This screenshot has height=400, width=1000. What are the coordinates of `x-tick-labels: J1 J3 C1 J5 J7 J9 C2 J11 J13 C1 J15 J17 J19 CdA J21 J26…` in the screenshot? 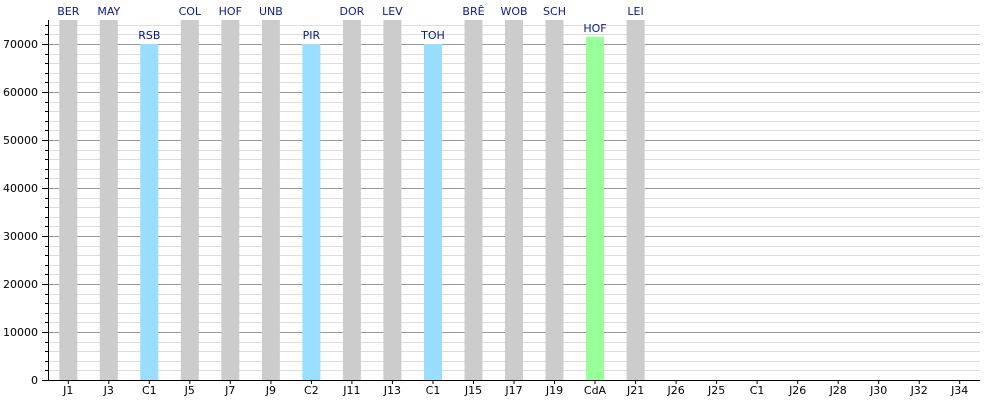 It's located at (515, 388).